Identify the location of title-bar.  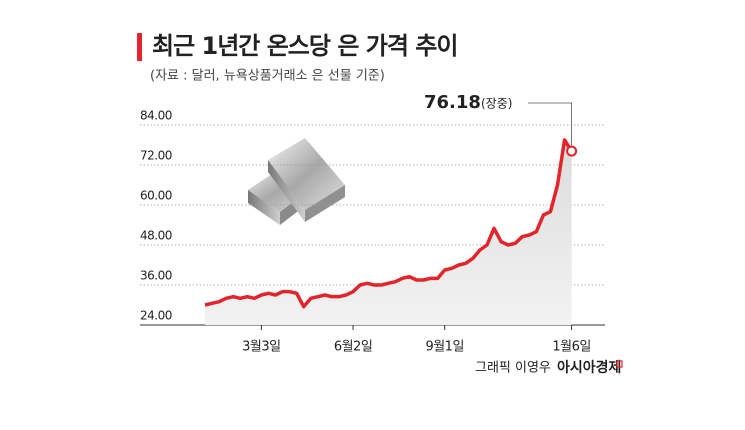
(139, 47).